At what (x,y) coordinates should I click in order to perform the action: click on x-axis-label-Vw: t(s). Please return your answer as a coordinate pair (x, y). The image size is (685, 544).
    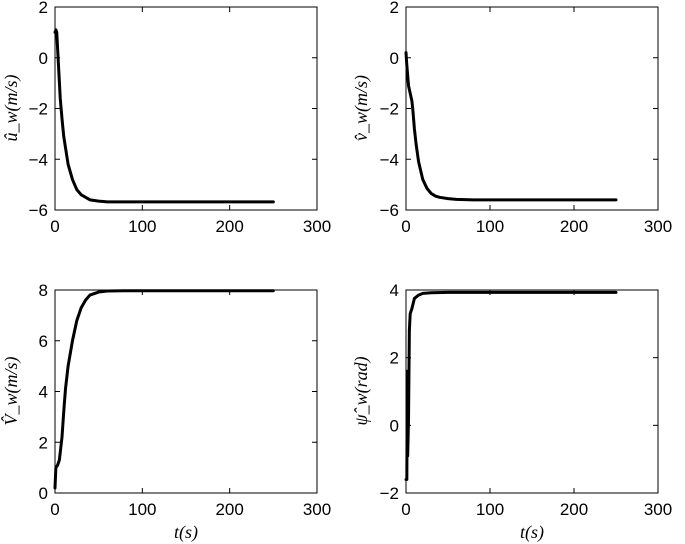
    Looking at the image, I should click on (186, 532).